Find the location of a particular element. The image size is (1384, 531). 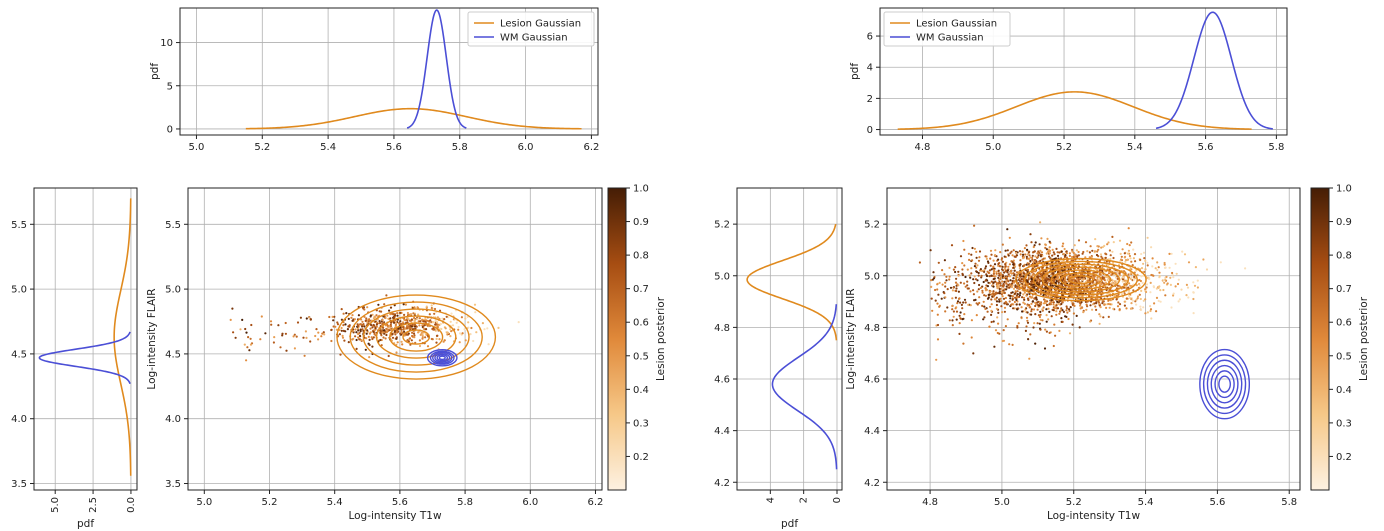

right-top-ytick-label-1: 2 is located at coordinates (870, 99).